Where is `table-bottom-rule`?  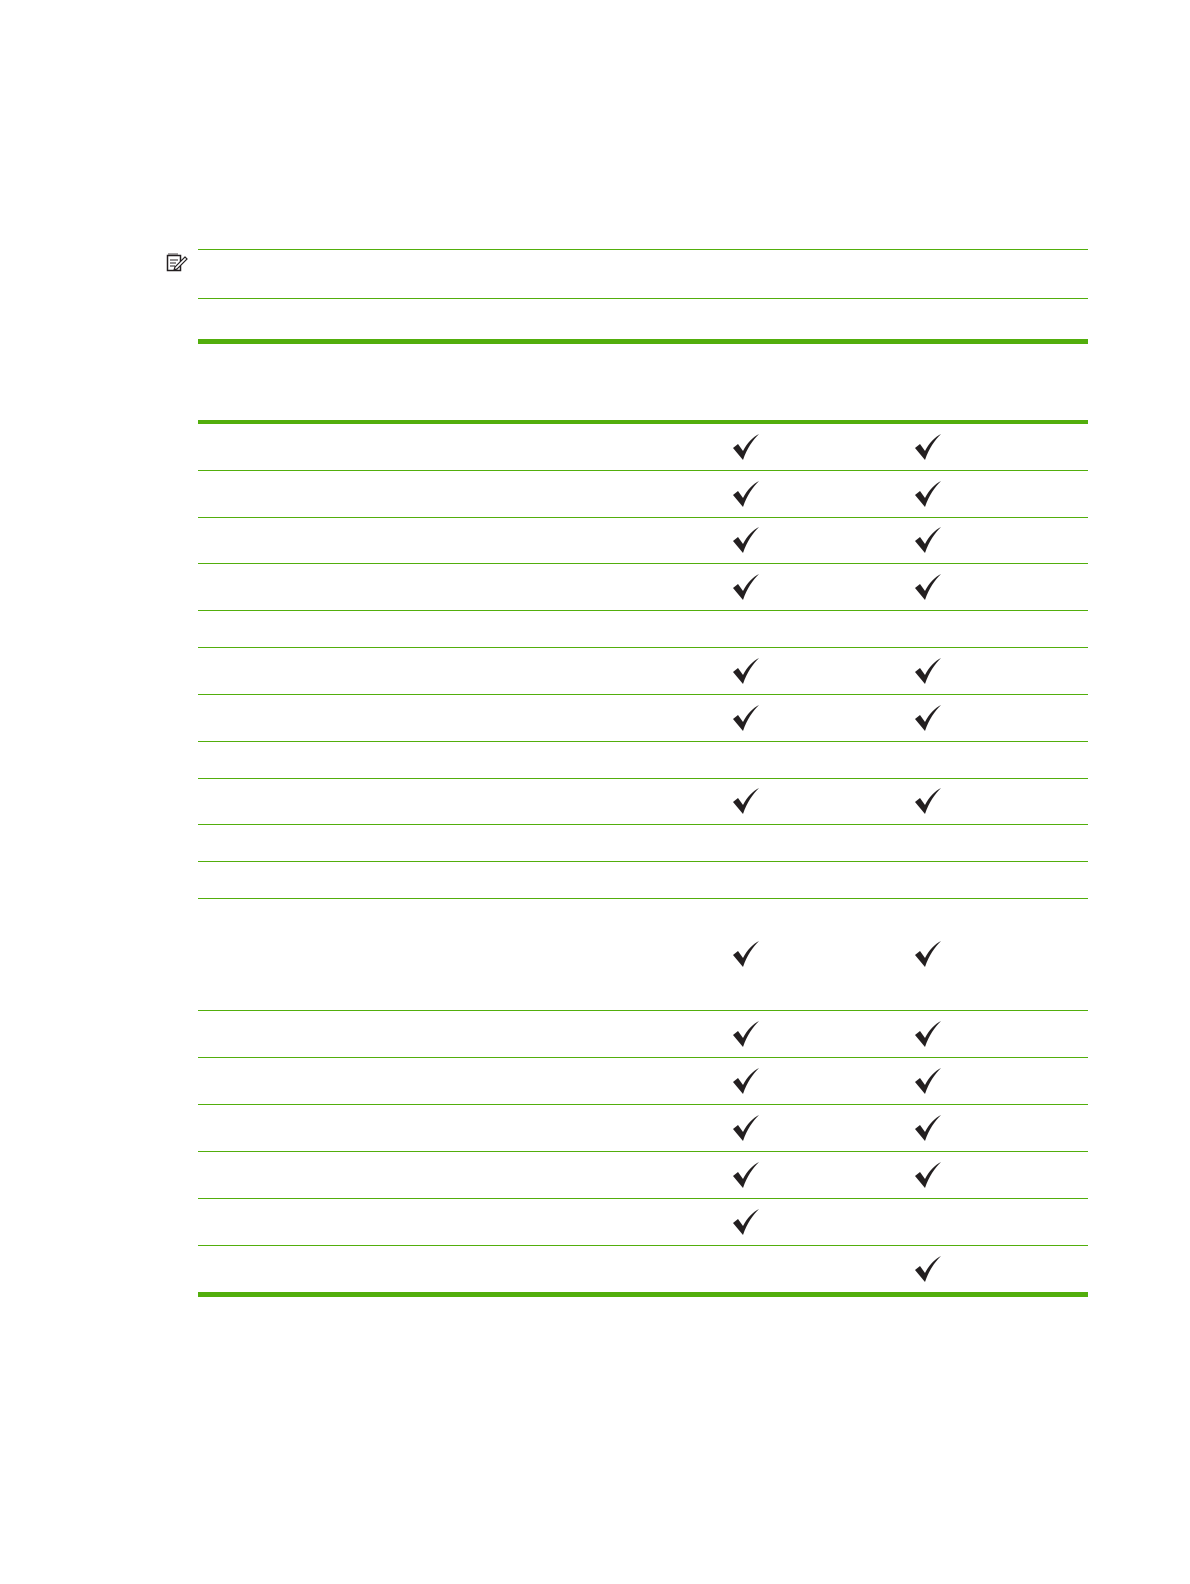 table-bottom-rule is located at coordinates (643, 1294).